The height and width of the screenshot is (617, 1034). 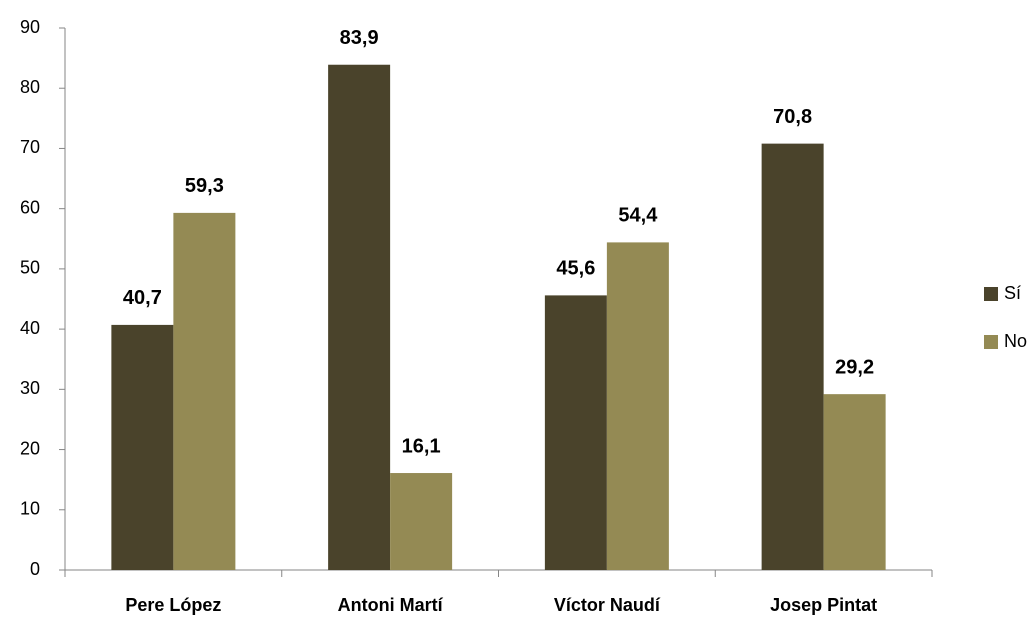 I want to click on y-tick-label: 40, so click(x=30, y=328).